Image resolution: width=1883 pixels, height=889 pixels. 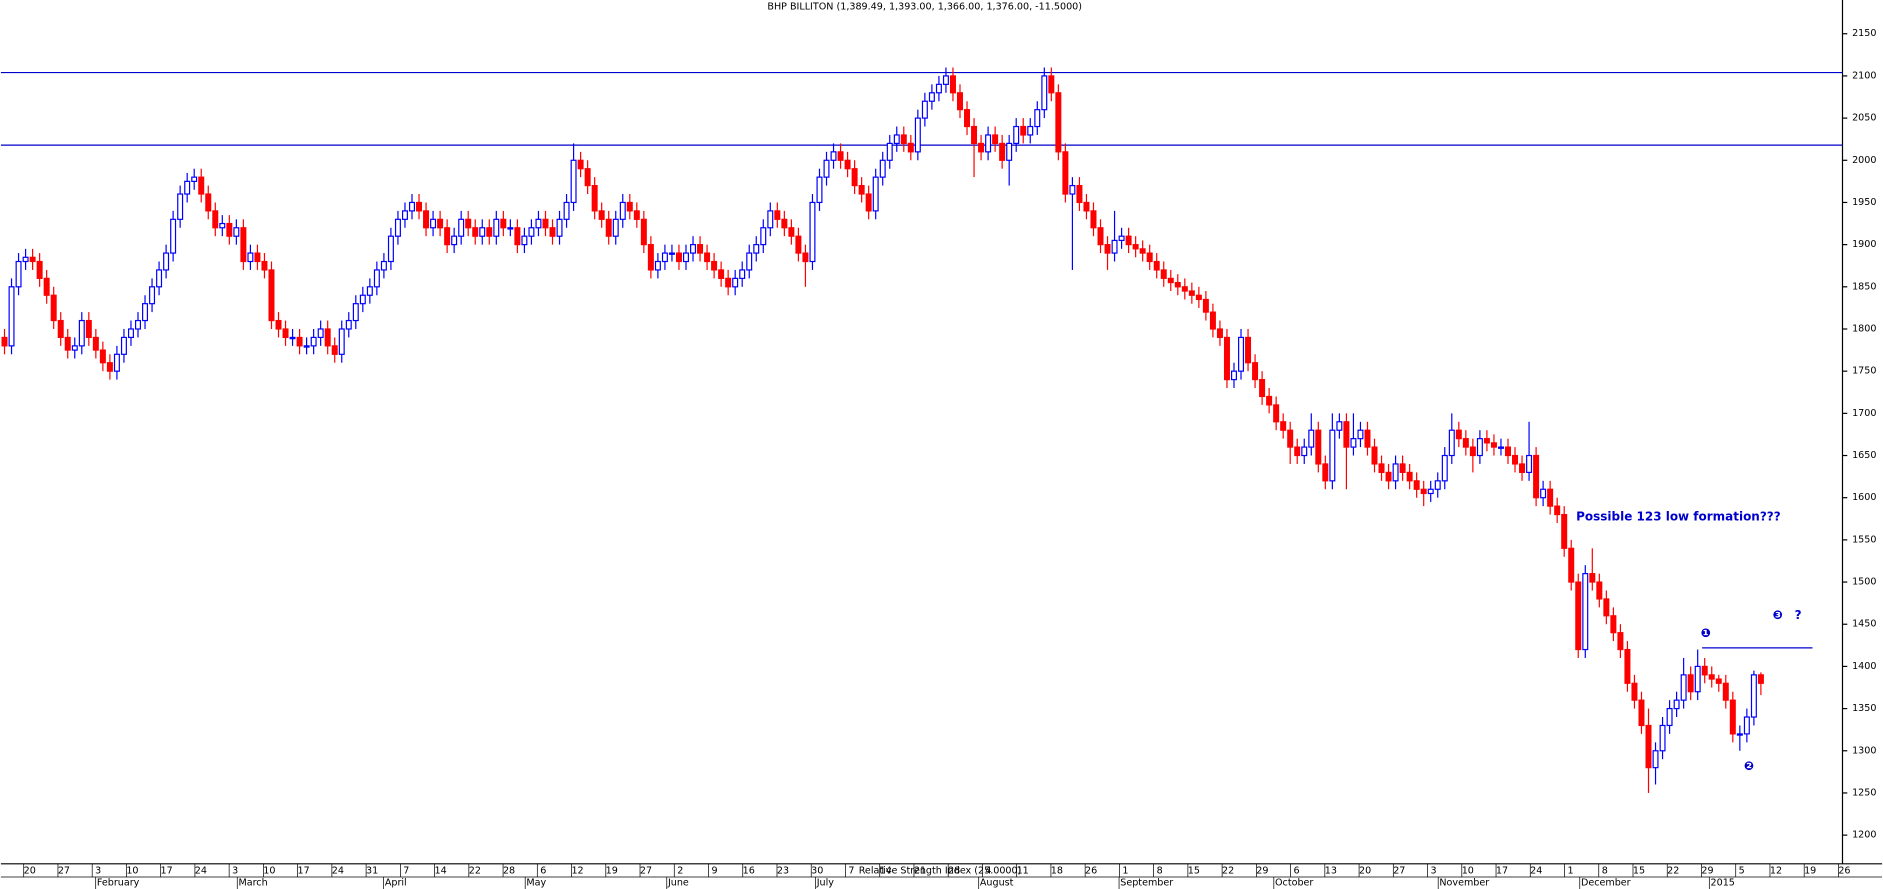 What do you see at coordinates (749, 871) in the screenshot?
I see `x-tick-label: 16` at bounding box center [749, 871].